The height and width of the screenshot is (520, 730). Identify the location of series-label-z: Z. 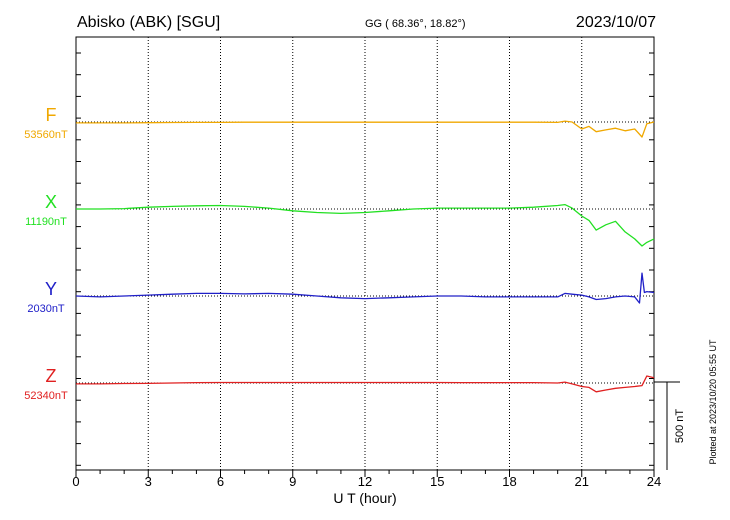
(51, 376).